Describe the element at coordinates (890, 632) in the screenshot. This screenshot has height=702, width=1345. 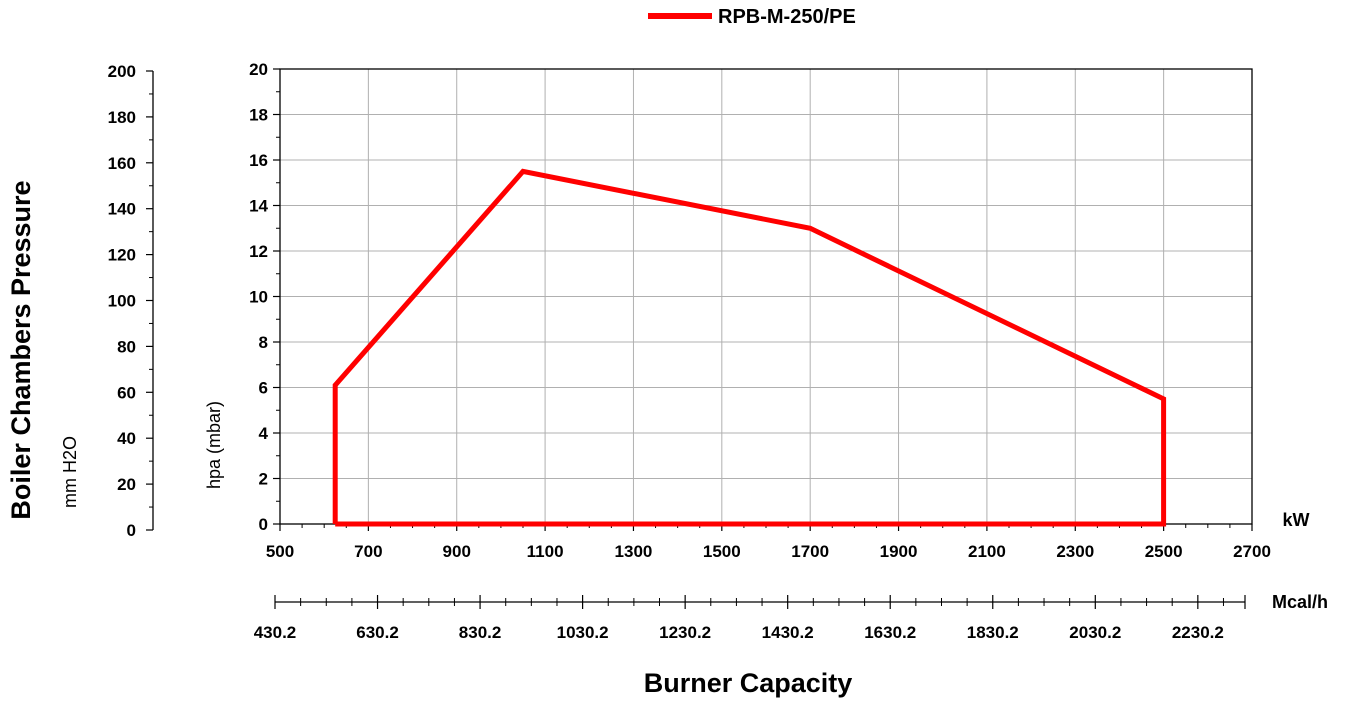
I see `x-secondary-tick-label: 1630.2` at that location.